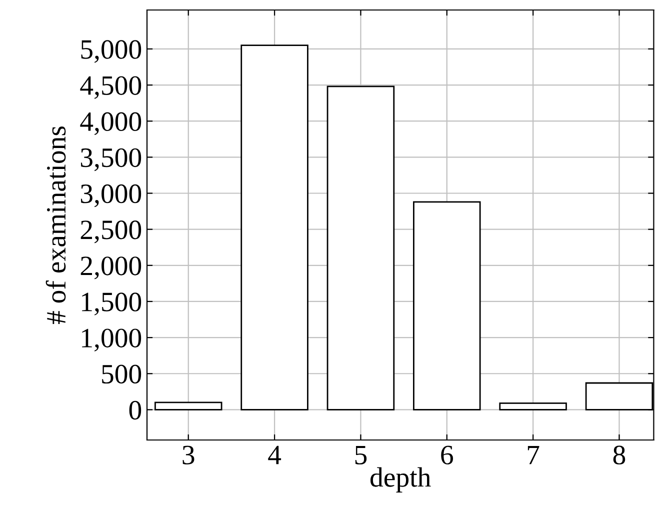 Image resolution: width=655 pixels, height=523 pixels. What do you see at coordinates (188, 455) in the screenshot?
I see `x-tick-label: 3` at bounding box center [188, 455].